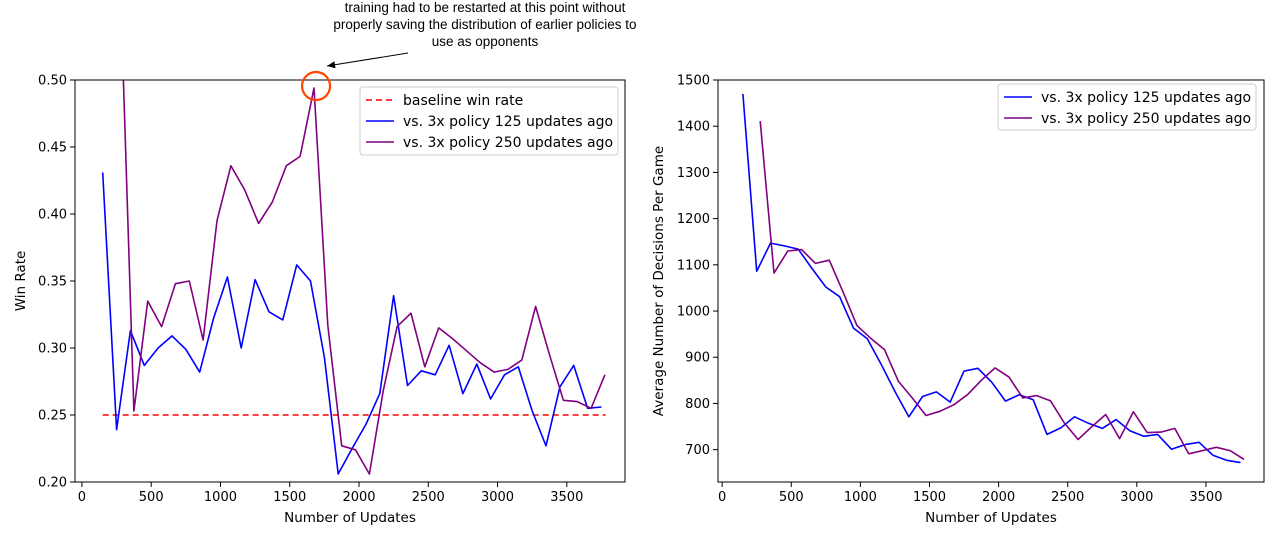 The image size is (1281, 545). I want to click on y-tick-label: 0.30, so click(52, 349).